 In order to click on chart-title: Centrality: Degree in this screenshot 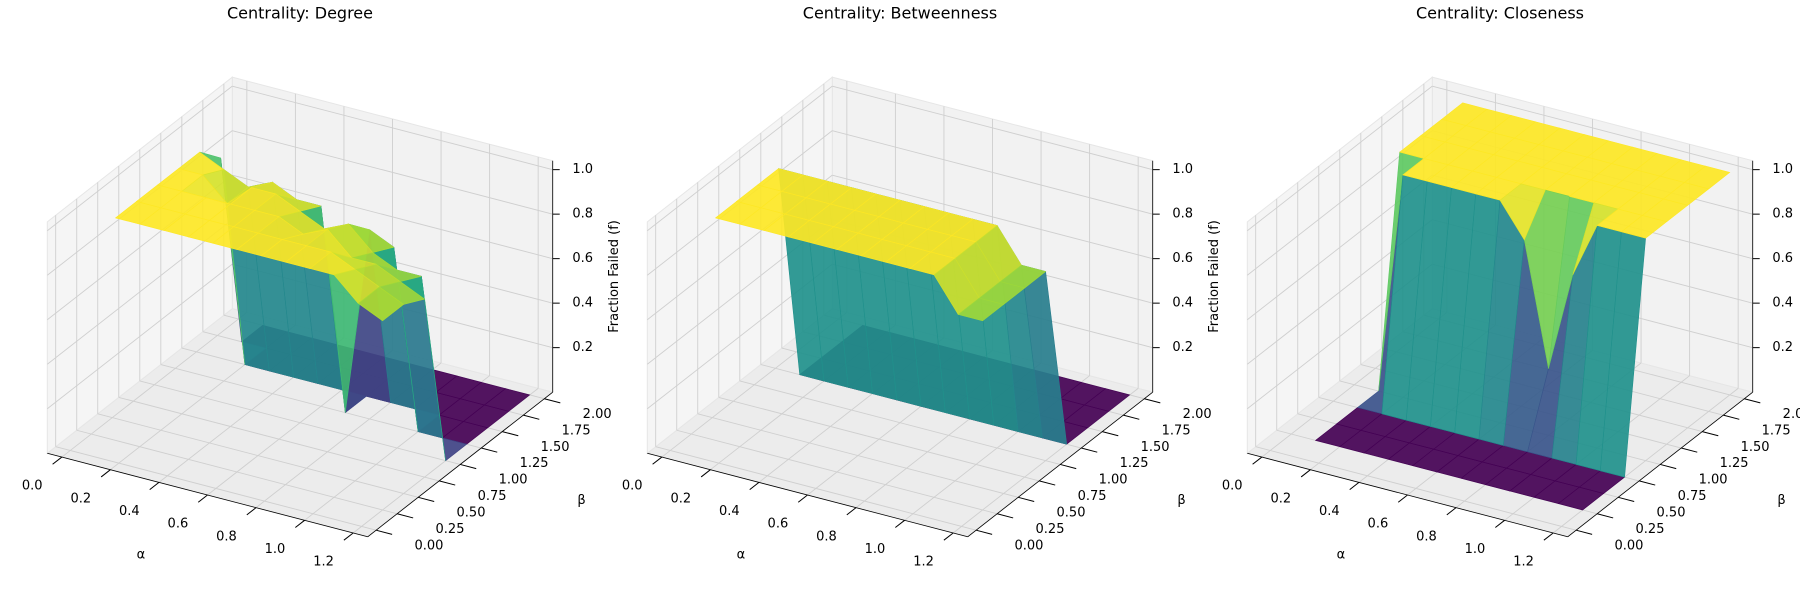, I will do `click(300, 13)`.